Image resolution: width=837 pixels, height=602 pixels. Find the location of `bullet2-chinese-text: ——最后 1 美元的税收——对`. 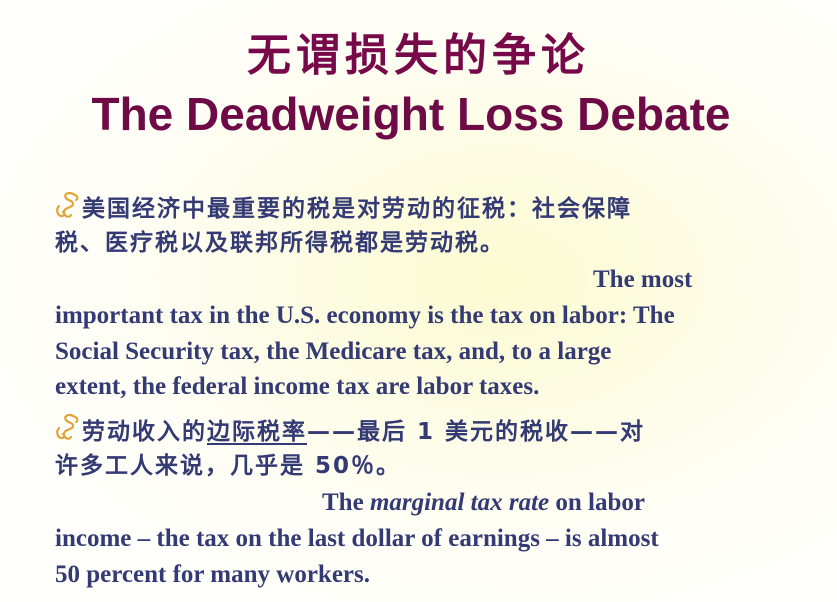

bullet2-chinese-text: ——最后 1 美元的税收——对 is located at coordinates (476, 432).